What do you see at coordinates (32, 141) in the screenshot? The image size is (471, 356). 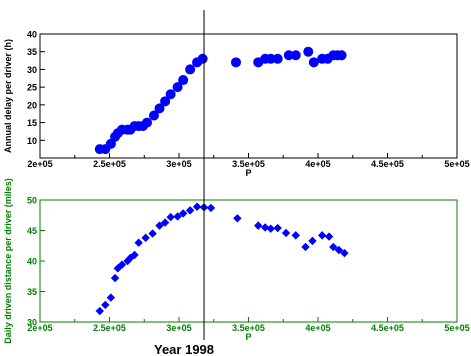 I see `y-tick-label: 10` at bounding box center [32, 141].